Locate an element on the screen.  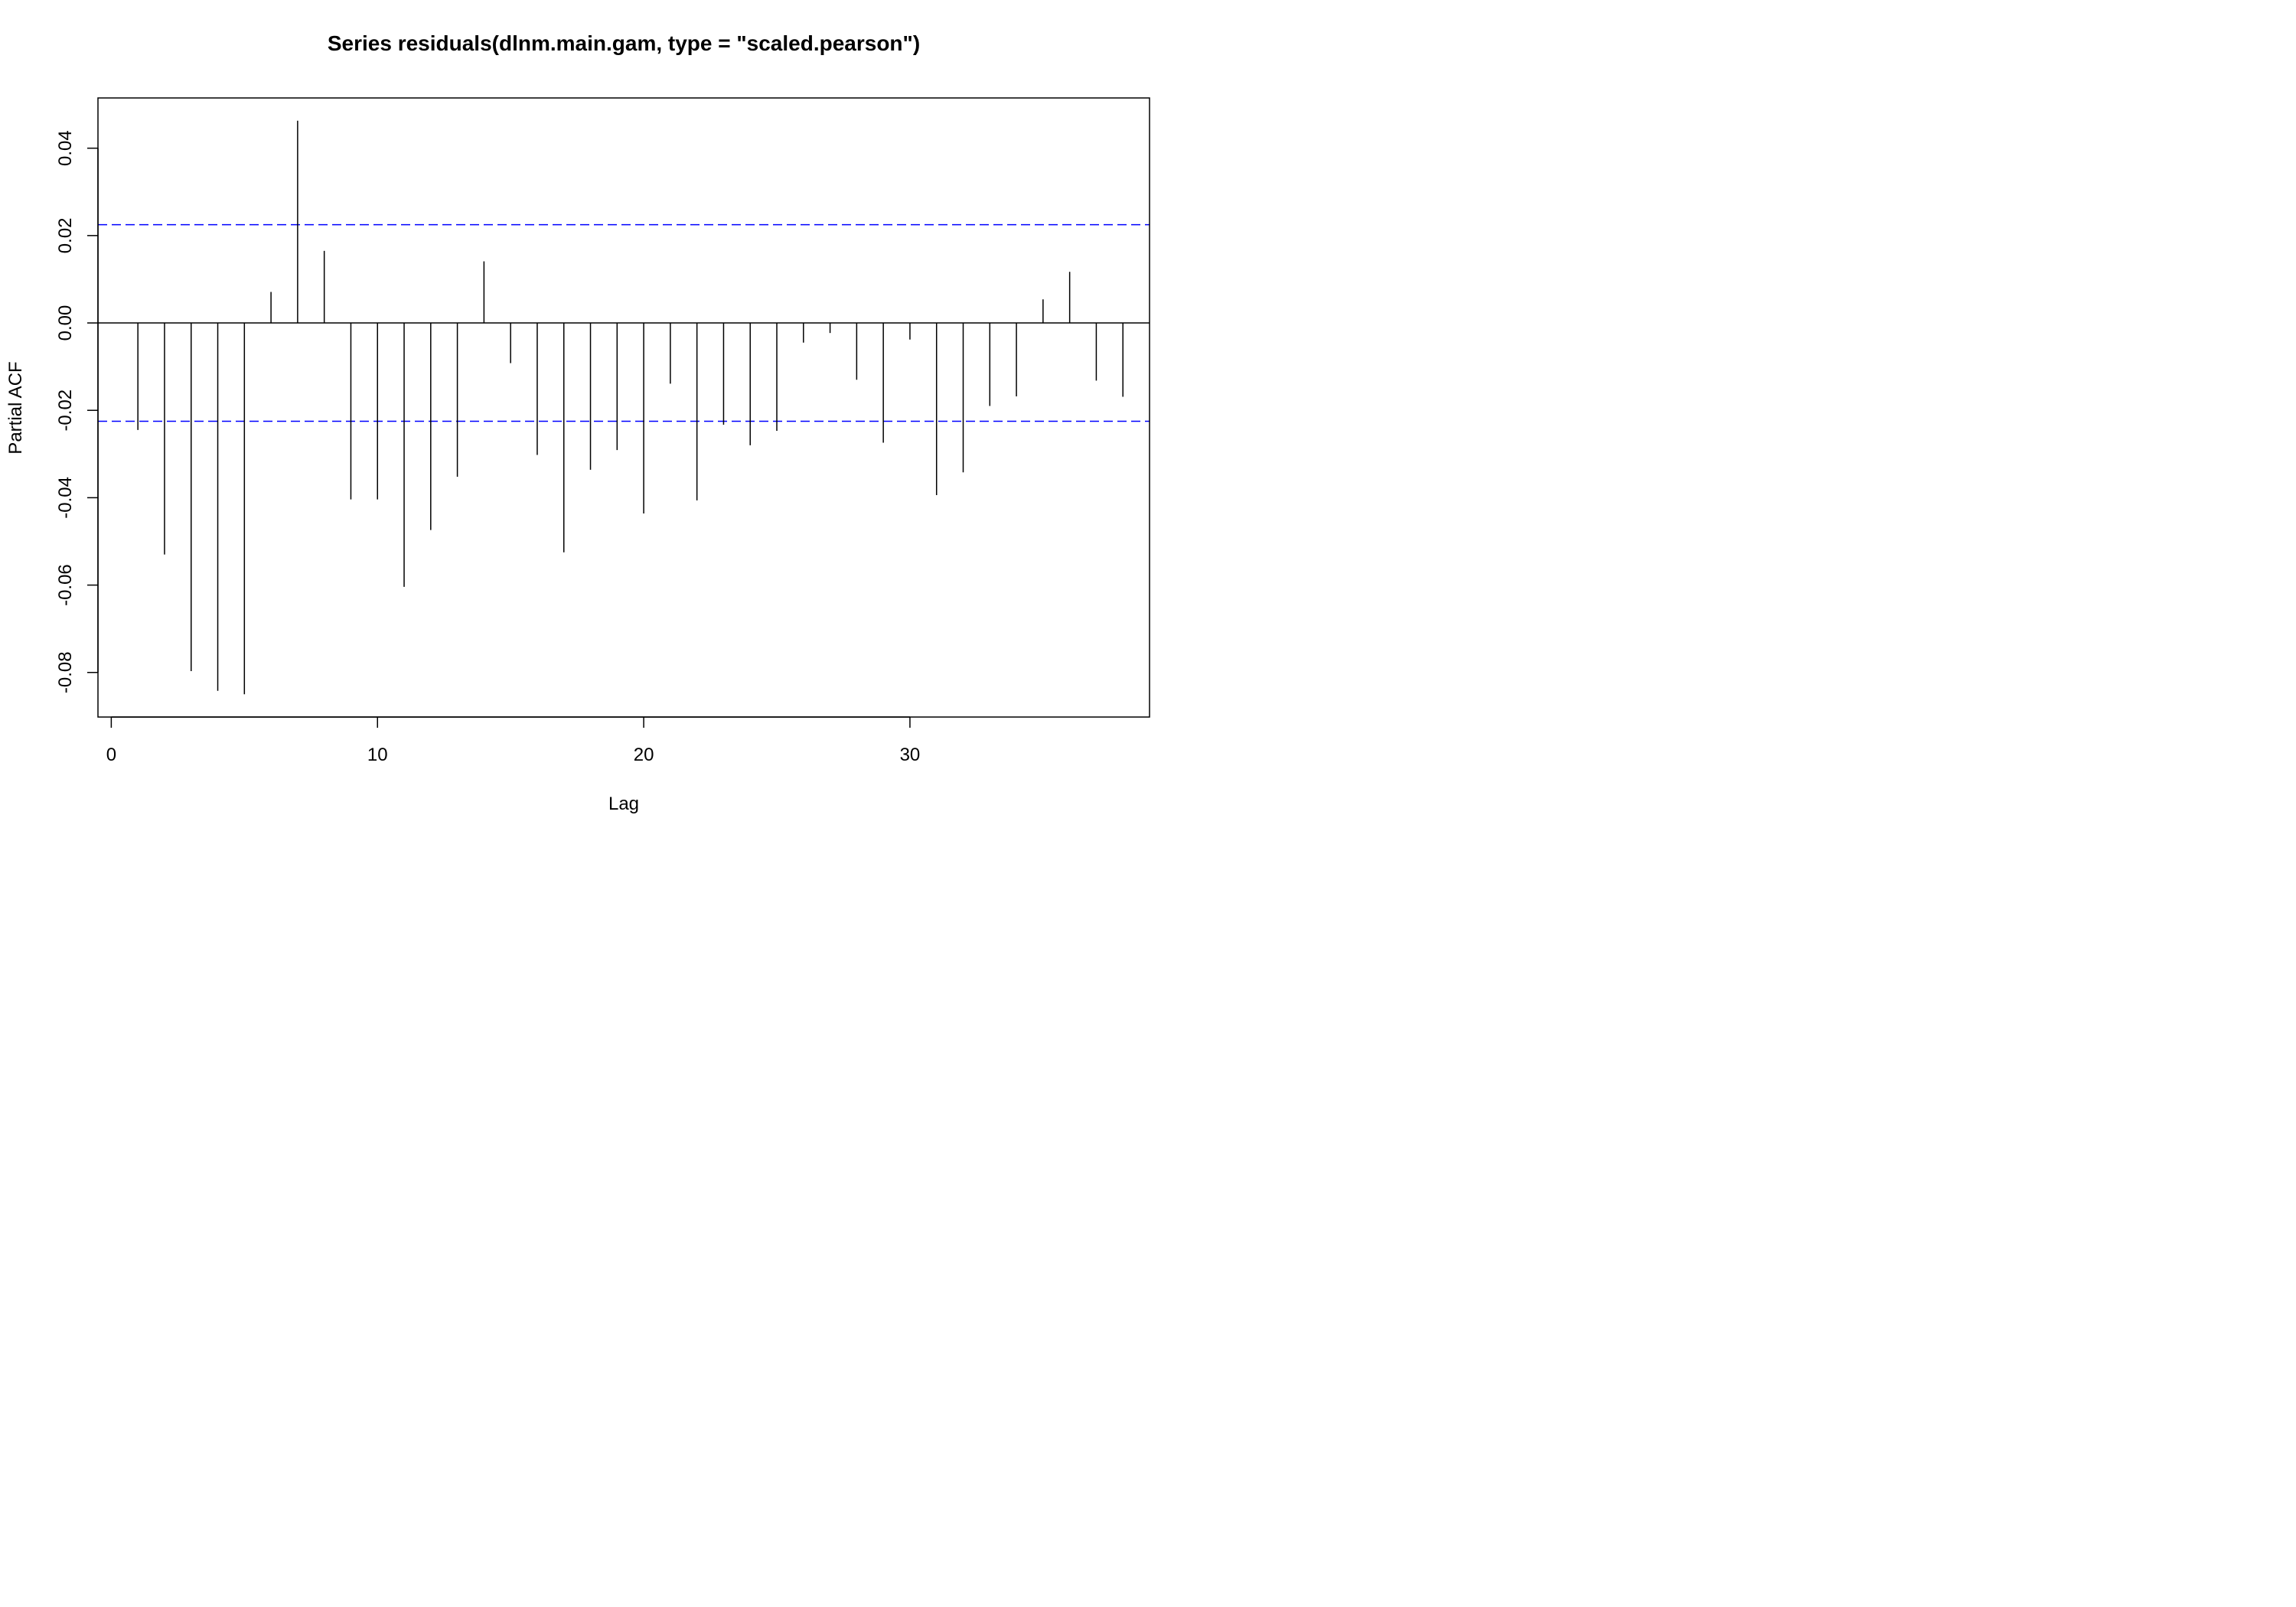
y-tick-label: -0.02 is located at coordinates (65, 411).